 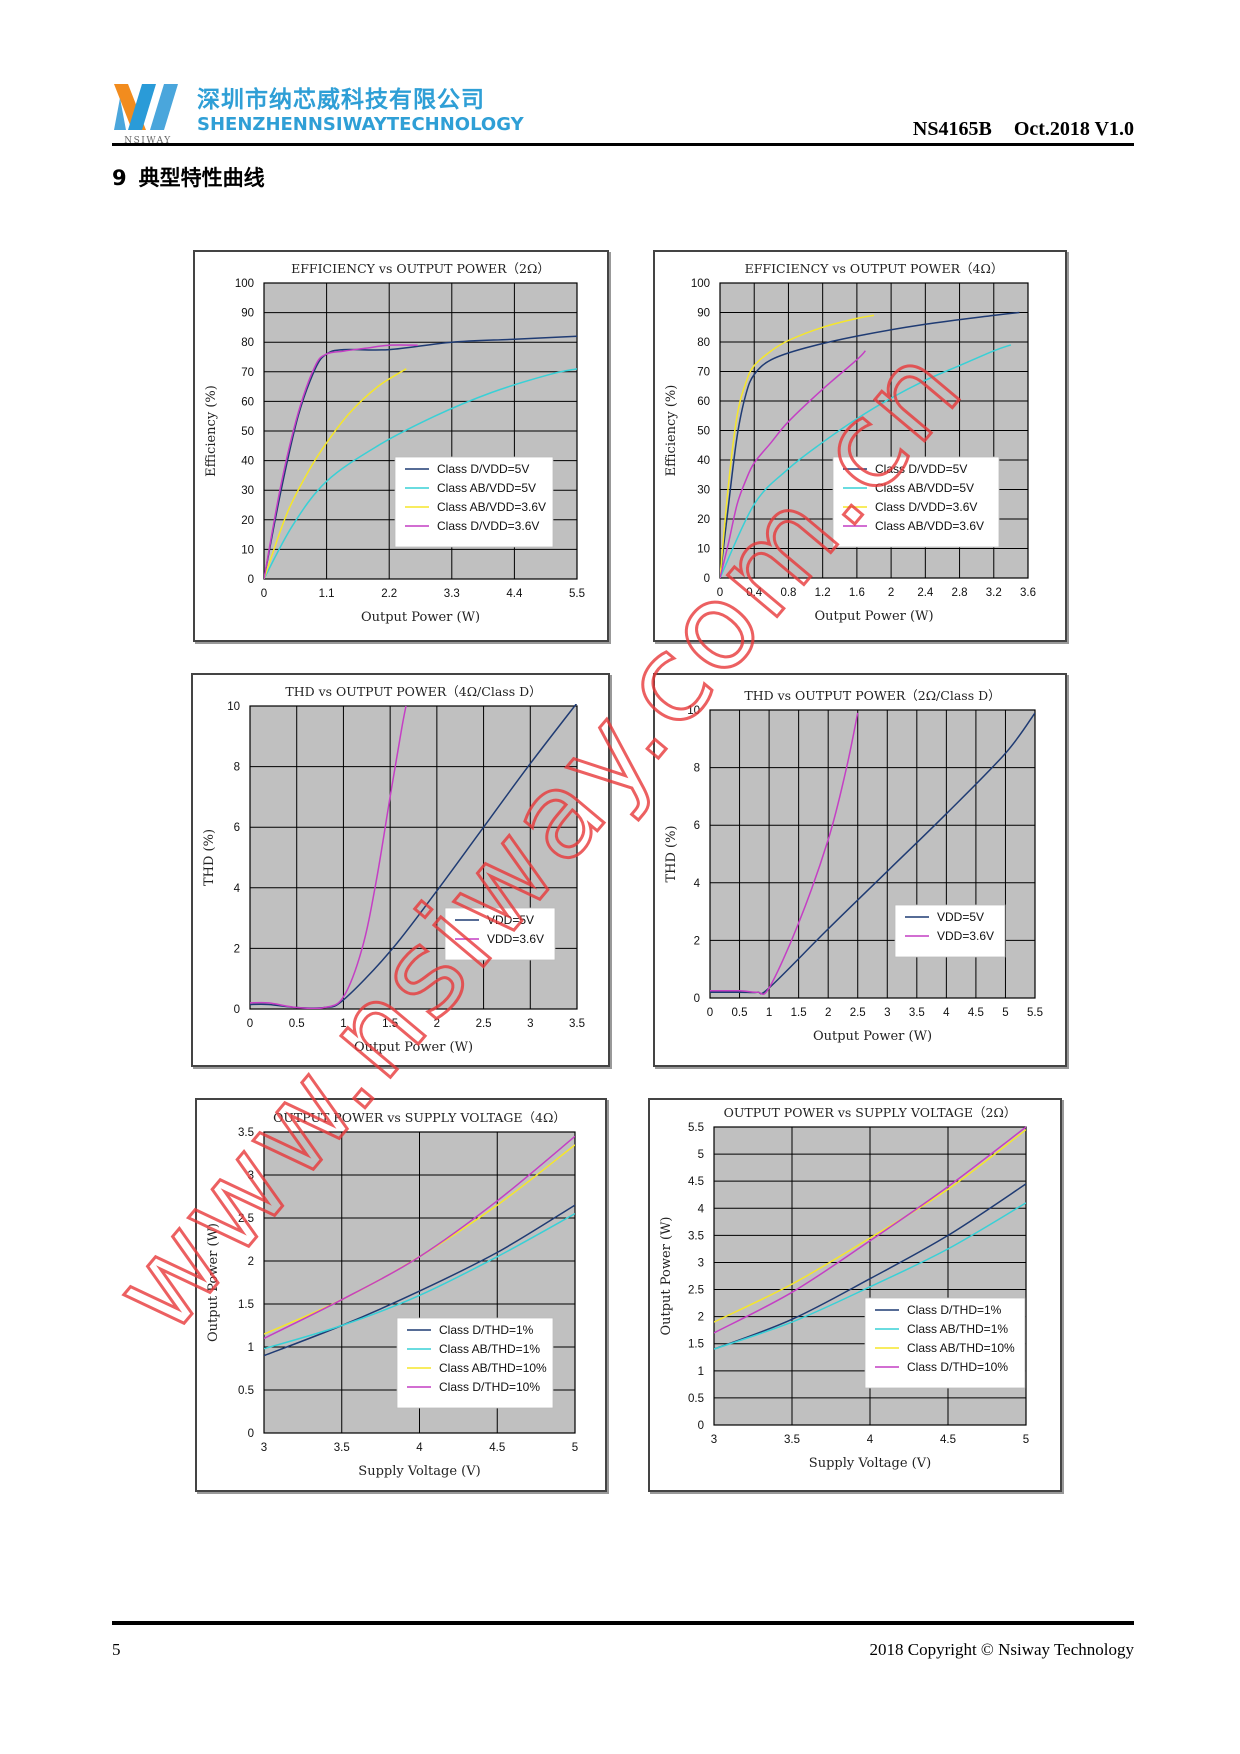 I want to click on y-tick-label: 90, so click(x=703, y=314).